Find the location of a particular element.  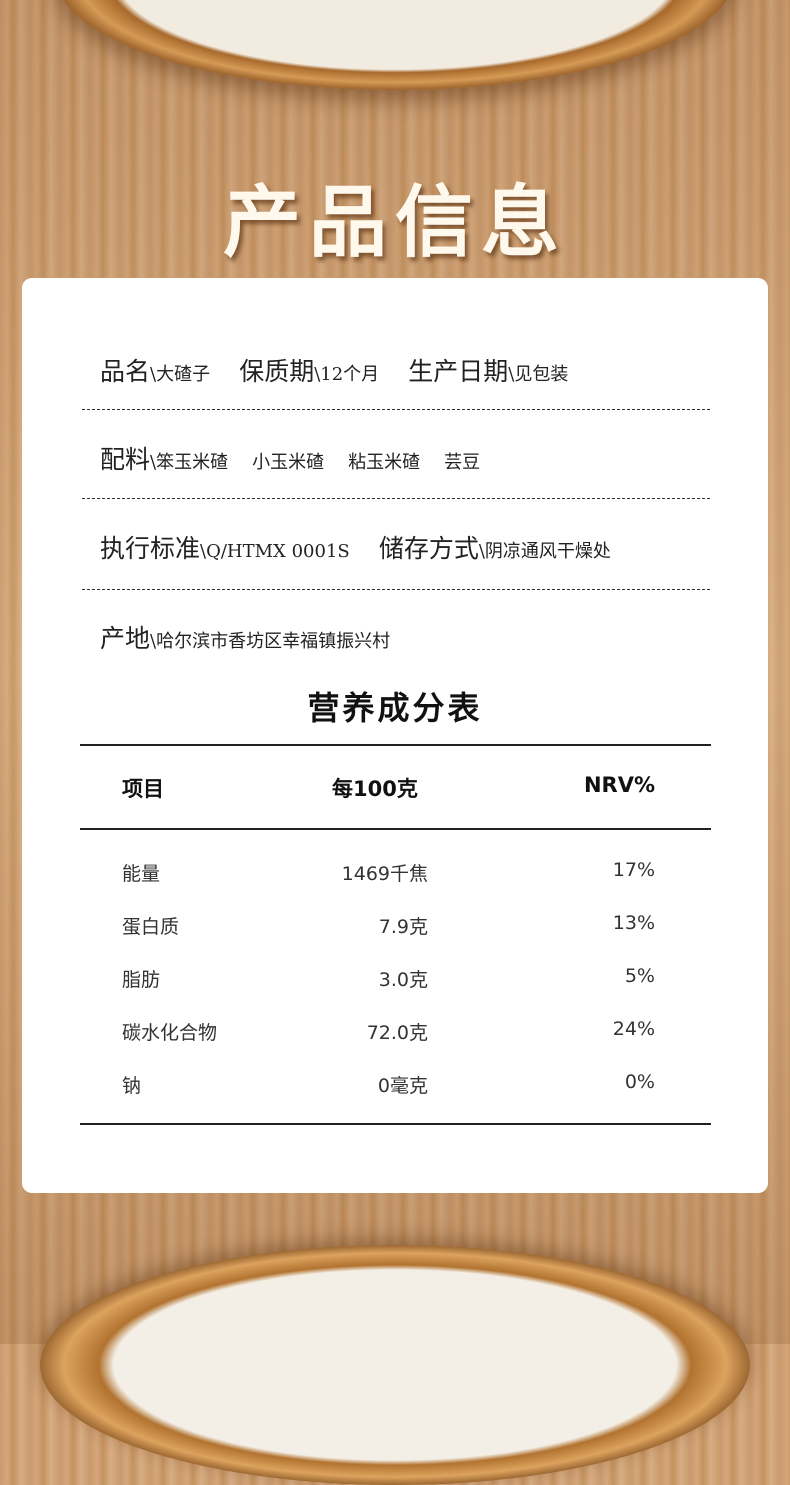

shelf-value: 12个月 is located at coordinates (350, 374).